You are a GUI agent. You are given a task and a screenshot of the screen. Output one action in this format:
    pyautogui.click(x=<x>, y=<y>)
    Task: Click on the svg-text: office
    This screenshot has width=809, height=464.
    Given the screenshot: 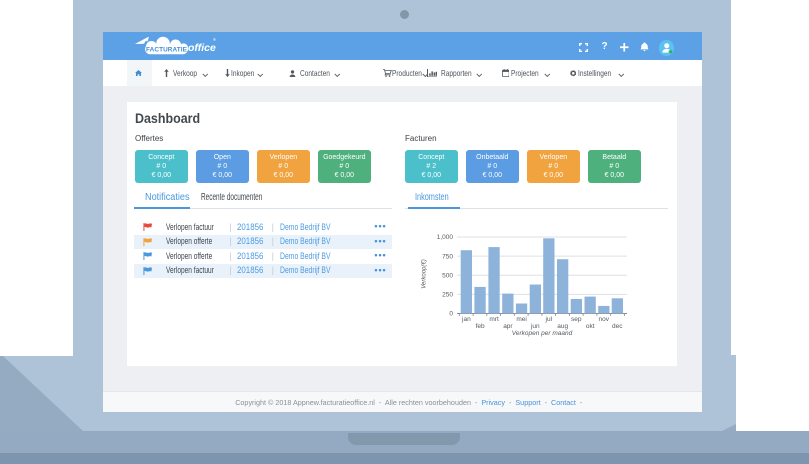 What is the action you would take?
    pyautogui.click(x=202, y=48)
    